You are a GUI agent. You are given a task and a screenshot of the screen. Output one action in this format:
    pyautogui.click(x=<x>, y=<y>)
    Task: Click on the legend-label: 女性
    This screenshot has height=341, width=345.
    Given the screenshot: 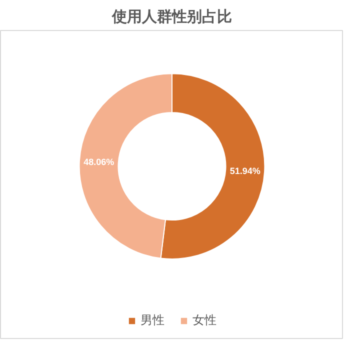 What is the action you would take?
    pyautogui.click(x=204, y=320)
    